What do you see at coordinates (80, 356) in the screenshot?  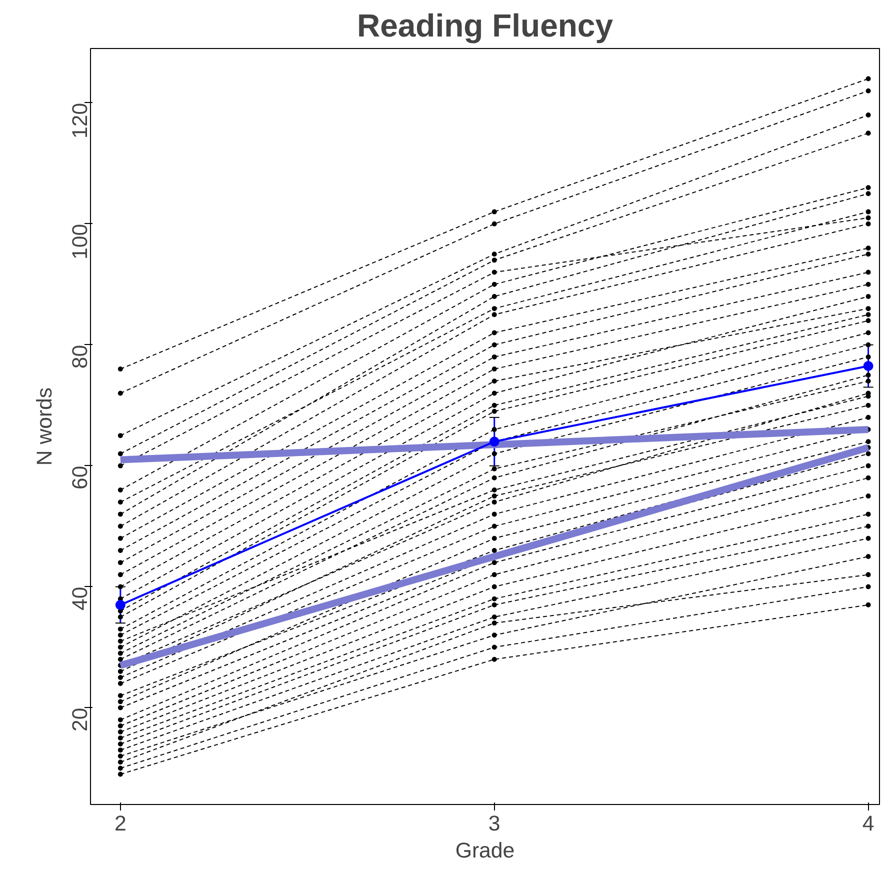 I see `y-tick-label: 80` at bounding box center [80, 356].